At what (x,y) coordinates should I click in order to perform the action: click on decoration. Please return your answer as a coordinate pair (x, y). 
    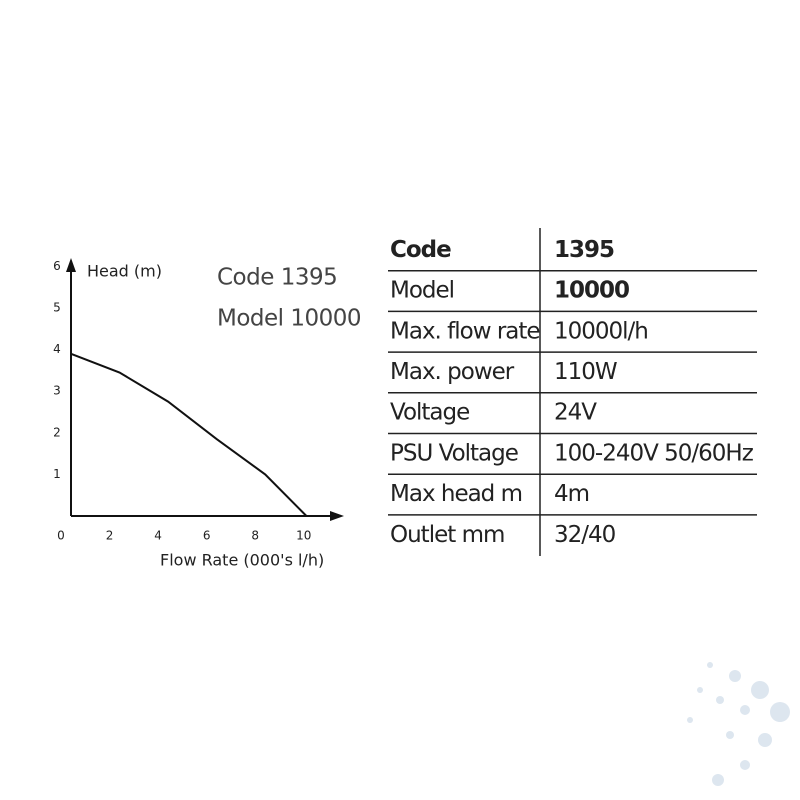
    Looking at the image, I should click on (738, 724).